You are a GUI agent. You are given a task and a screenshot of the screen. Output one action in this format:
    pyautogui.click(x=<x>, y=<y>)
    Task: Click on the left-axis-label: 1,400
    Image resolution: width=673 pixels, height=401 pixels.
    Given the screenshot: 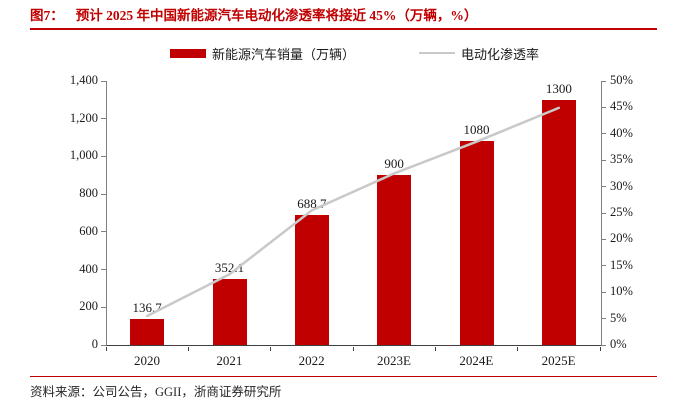 What is the action you would take?
    pyautogui.click(x=83, y=80)
    